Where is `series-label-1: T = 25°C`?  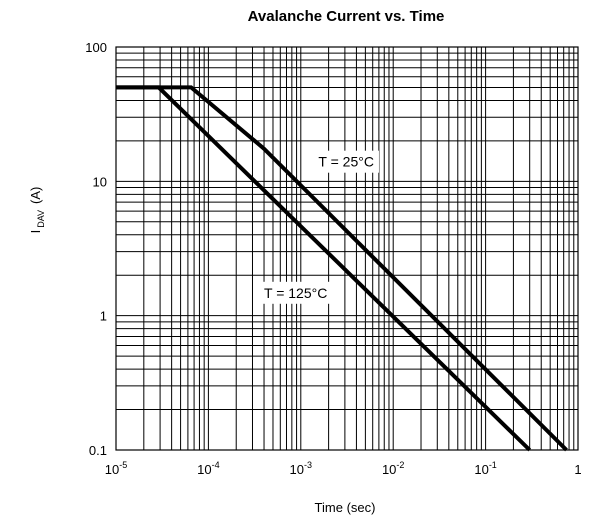 series-label-1: T = 25°C is located at coordinates (346, 161).